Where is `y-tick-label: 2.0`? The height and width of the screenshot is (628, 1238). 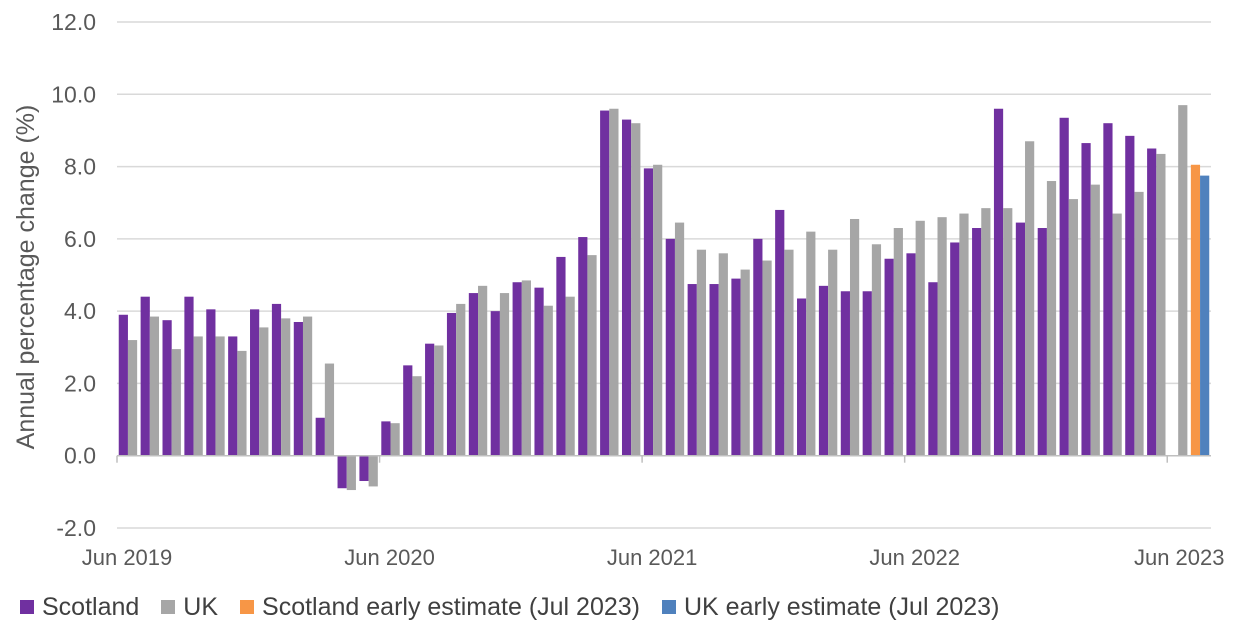 y-tick-label: 2.0 is located at coordinates (80, 383).